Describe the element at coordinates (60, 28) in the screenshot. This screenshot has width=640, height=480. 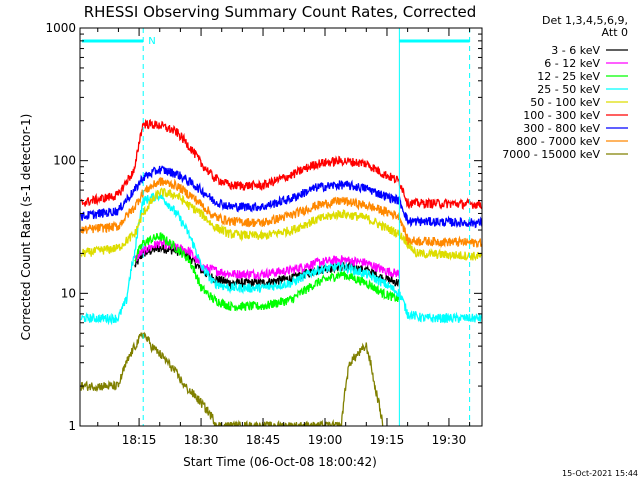
I see `y-tick-label: 1000` at that location.